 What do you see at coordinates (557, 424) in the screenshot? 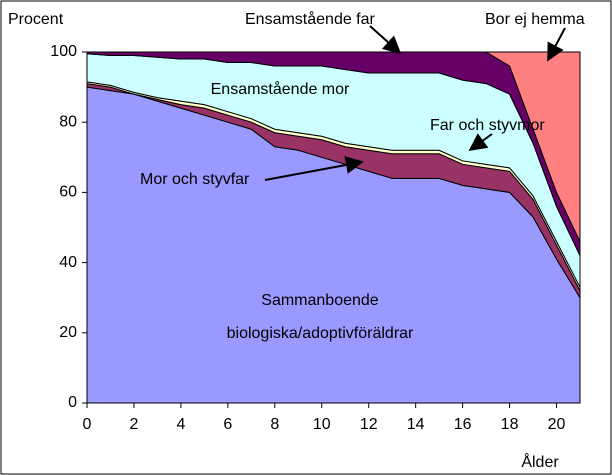
I see `x-tick-label: 20` at bounding box center [557, 424].